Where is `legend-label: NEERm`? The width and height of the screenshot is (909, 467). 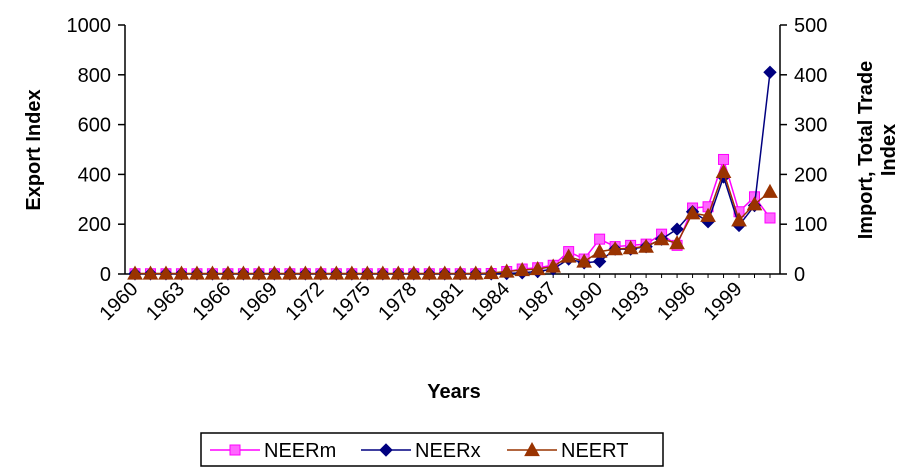
legend-label: NEERm is located at coordinates (300, 451).